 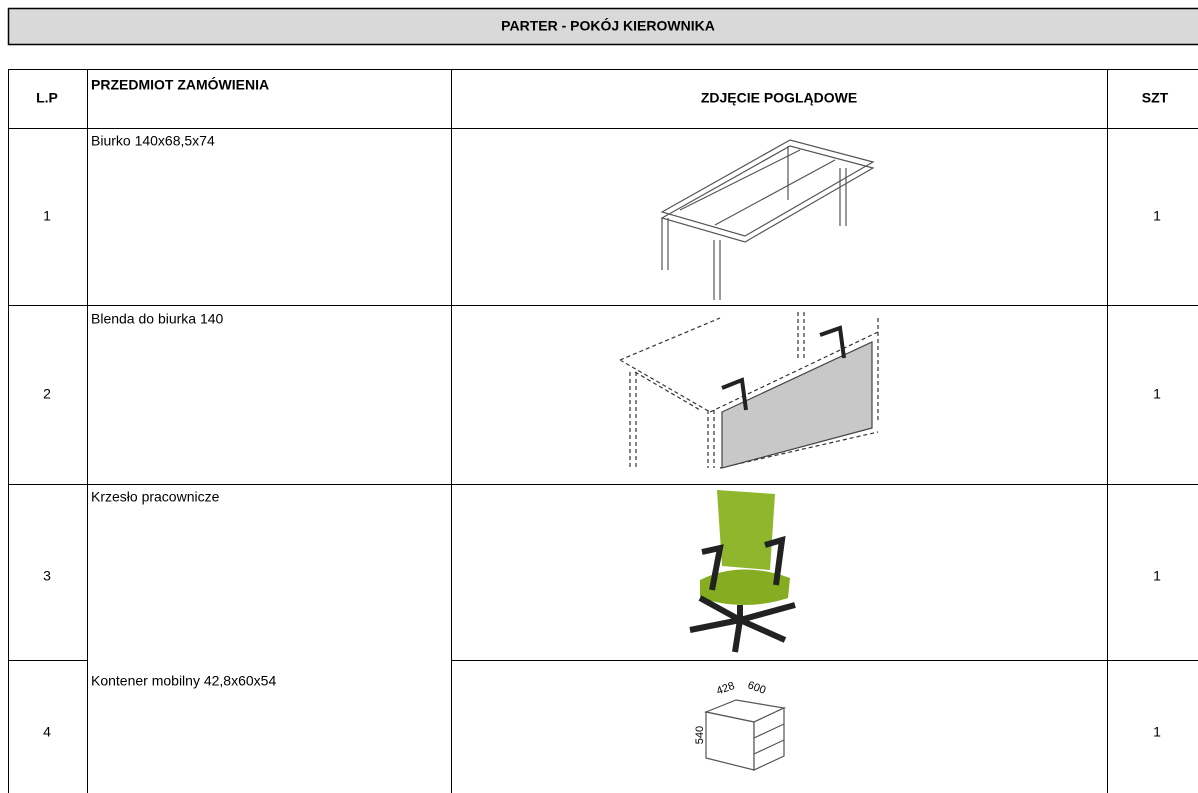 I want to click on column-header: ZDJĘCIE POGLĄDOWE, so click(x=779, y=98).